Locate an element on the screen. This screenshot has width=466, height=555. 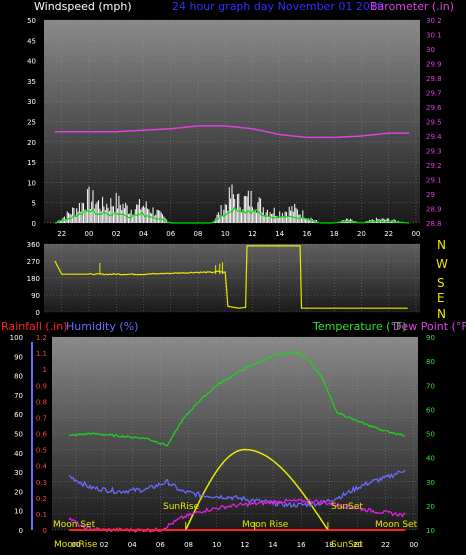
sunrise-label: SunRise is located at coordinates (181, 507).